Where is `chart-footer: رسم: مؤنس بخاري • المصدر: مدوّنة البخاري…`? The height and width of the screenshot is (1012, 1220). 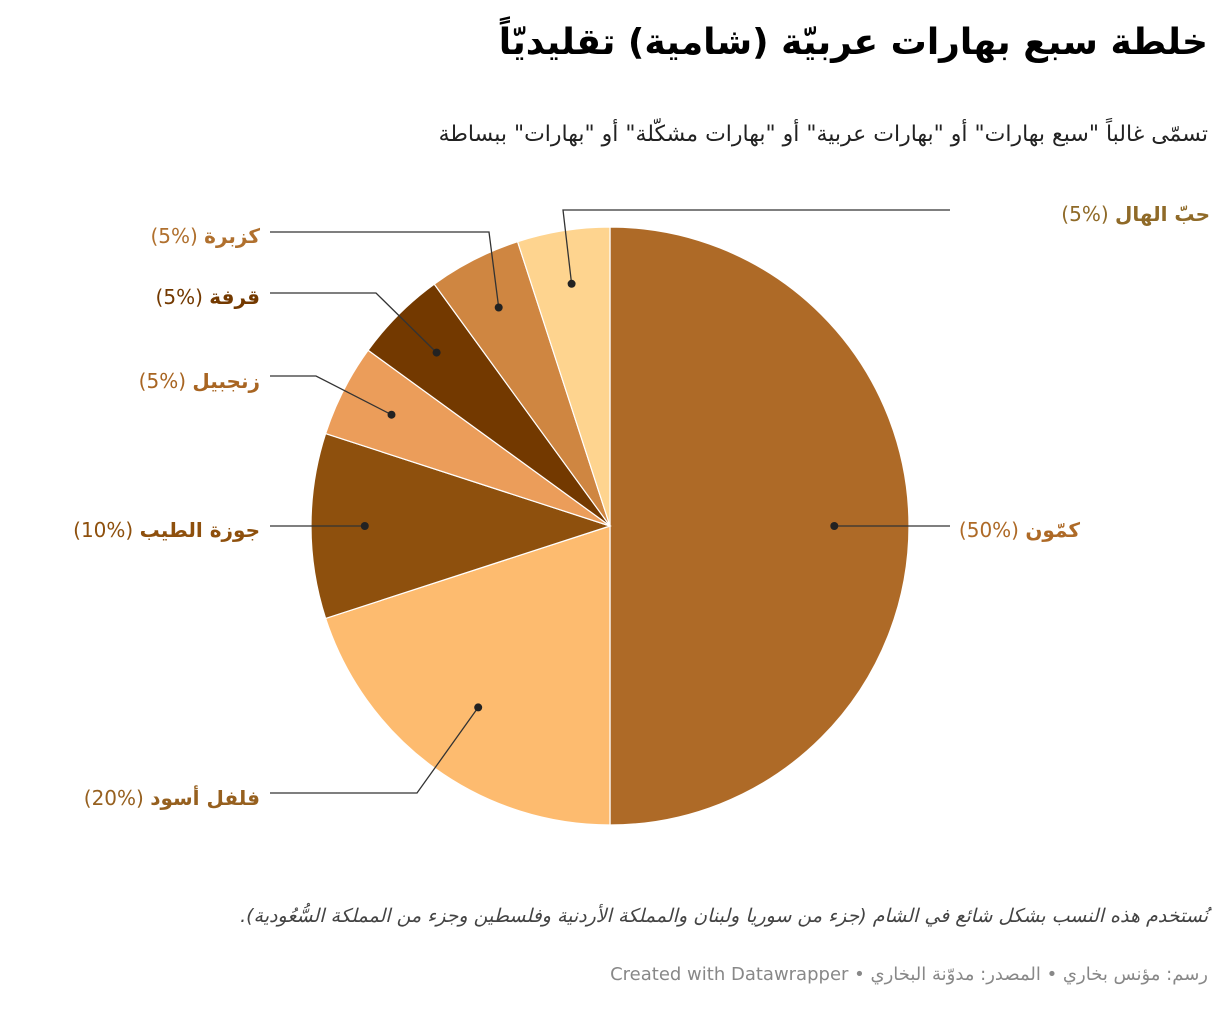 chart-footer: رسم: مؤنس بخاري • المصدر: مدوّنة البخاري… is located at coordinates (909, 974).